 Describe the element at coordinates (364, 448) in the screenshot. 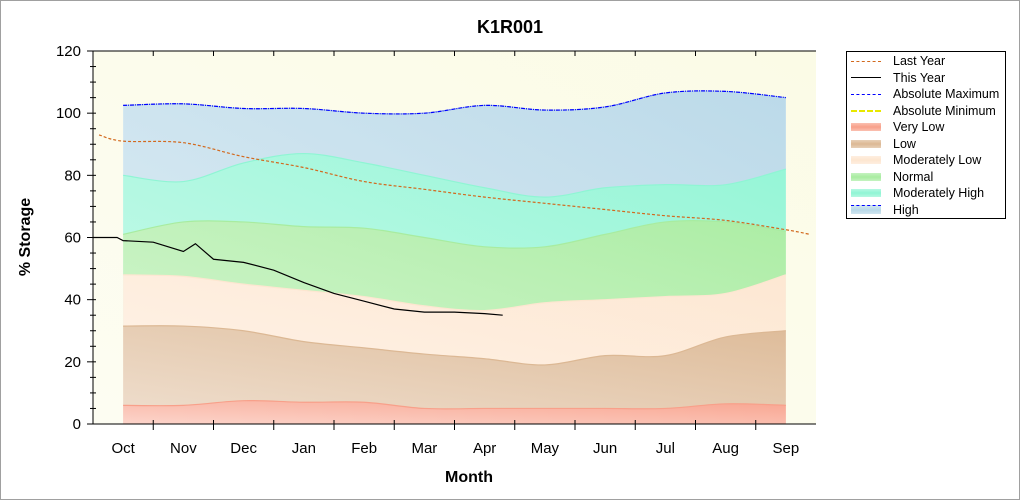

I see `x-tick-label: Feb` at that location.